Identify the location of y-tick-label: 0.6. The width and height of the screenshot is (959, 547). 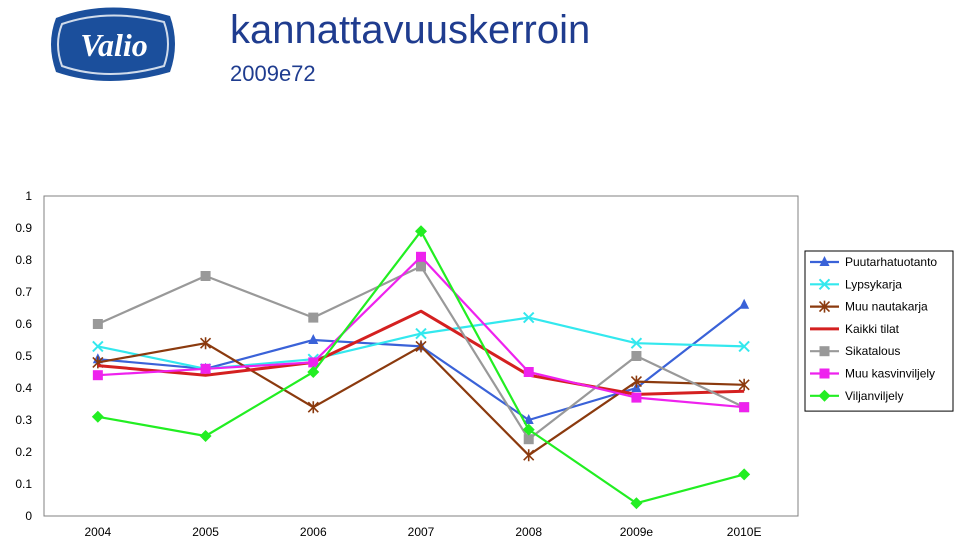
(23, 324).